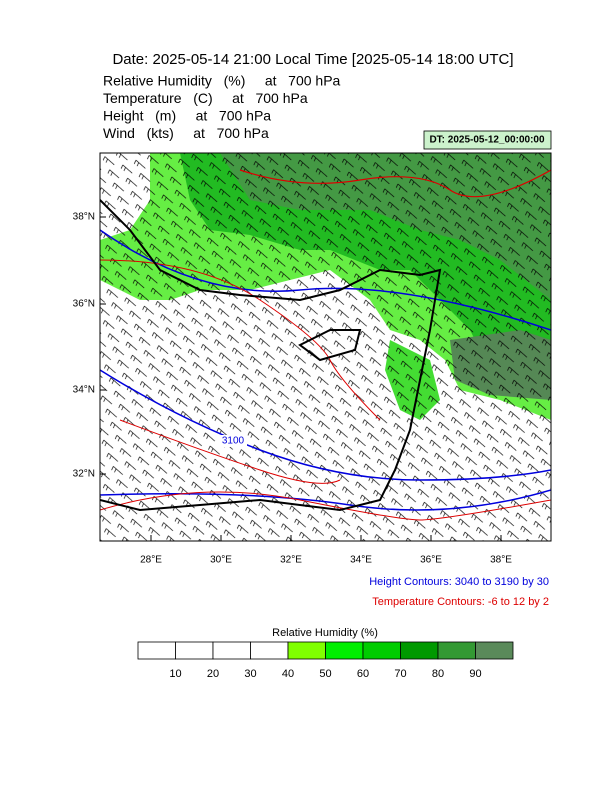 This screenshot has height=792, width=612. I want to click on lon-label: 28°E, so click(151, 560).